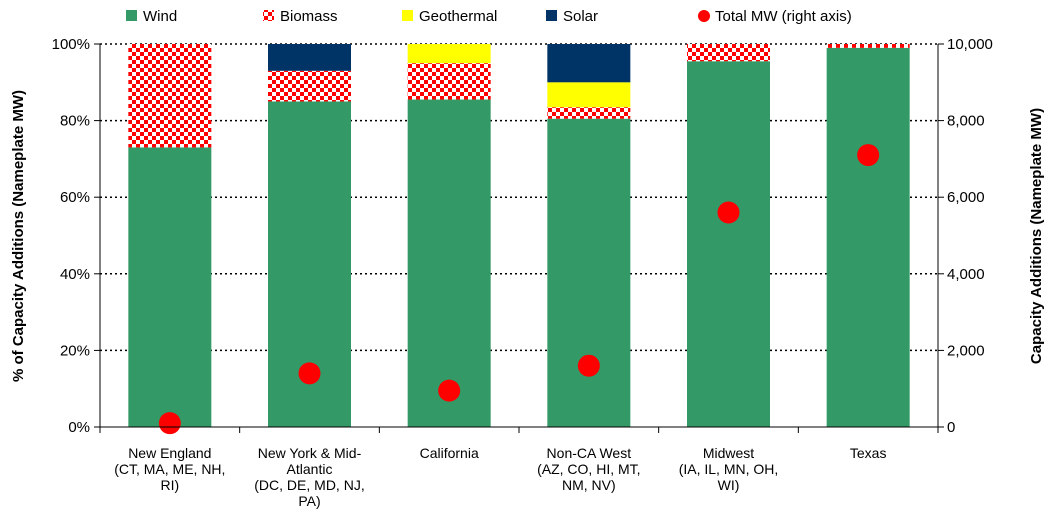  Describe the element at coordinates (310, 469) in the screenshot. I see `category-label-line: Atlantic` at that location.